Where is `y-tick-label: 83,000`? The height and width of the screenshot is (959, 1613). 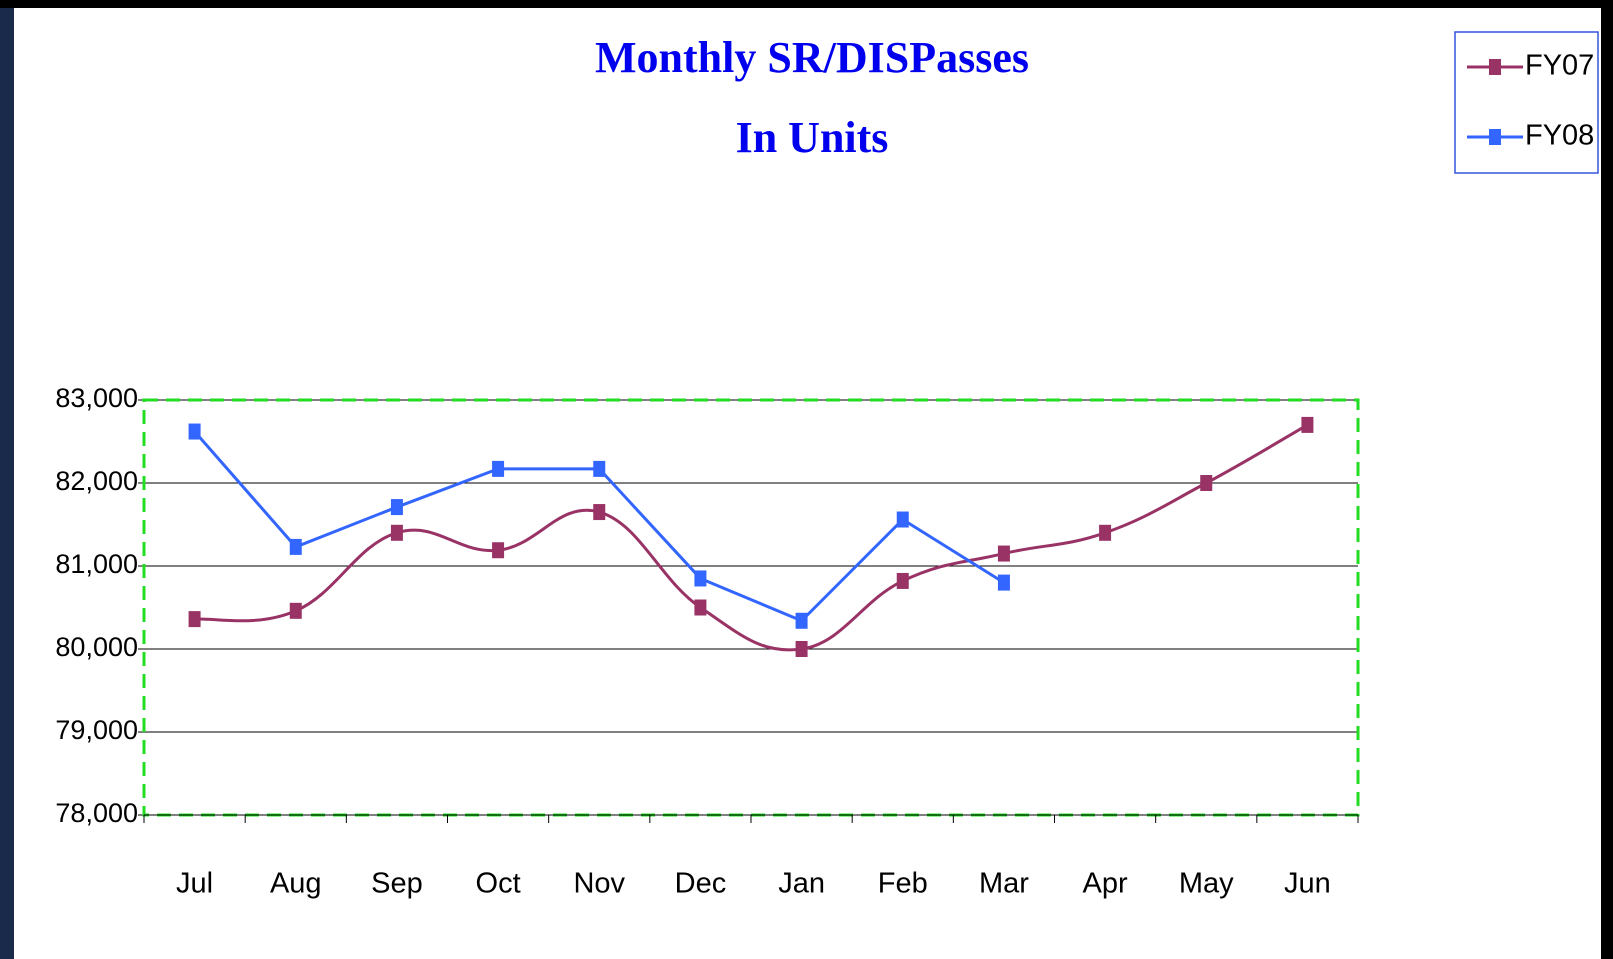 y-tick-label: 83,000 is located at coordinates (96, 398).